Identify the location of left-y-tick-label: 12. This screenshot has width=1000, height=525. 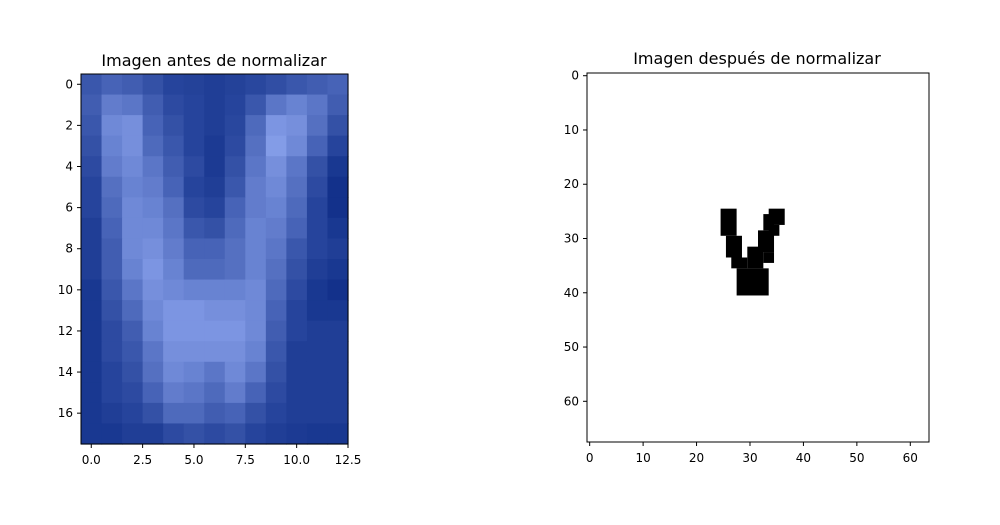
(65, 331).